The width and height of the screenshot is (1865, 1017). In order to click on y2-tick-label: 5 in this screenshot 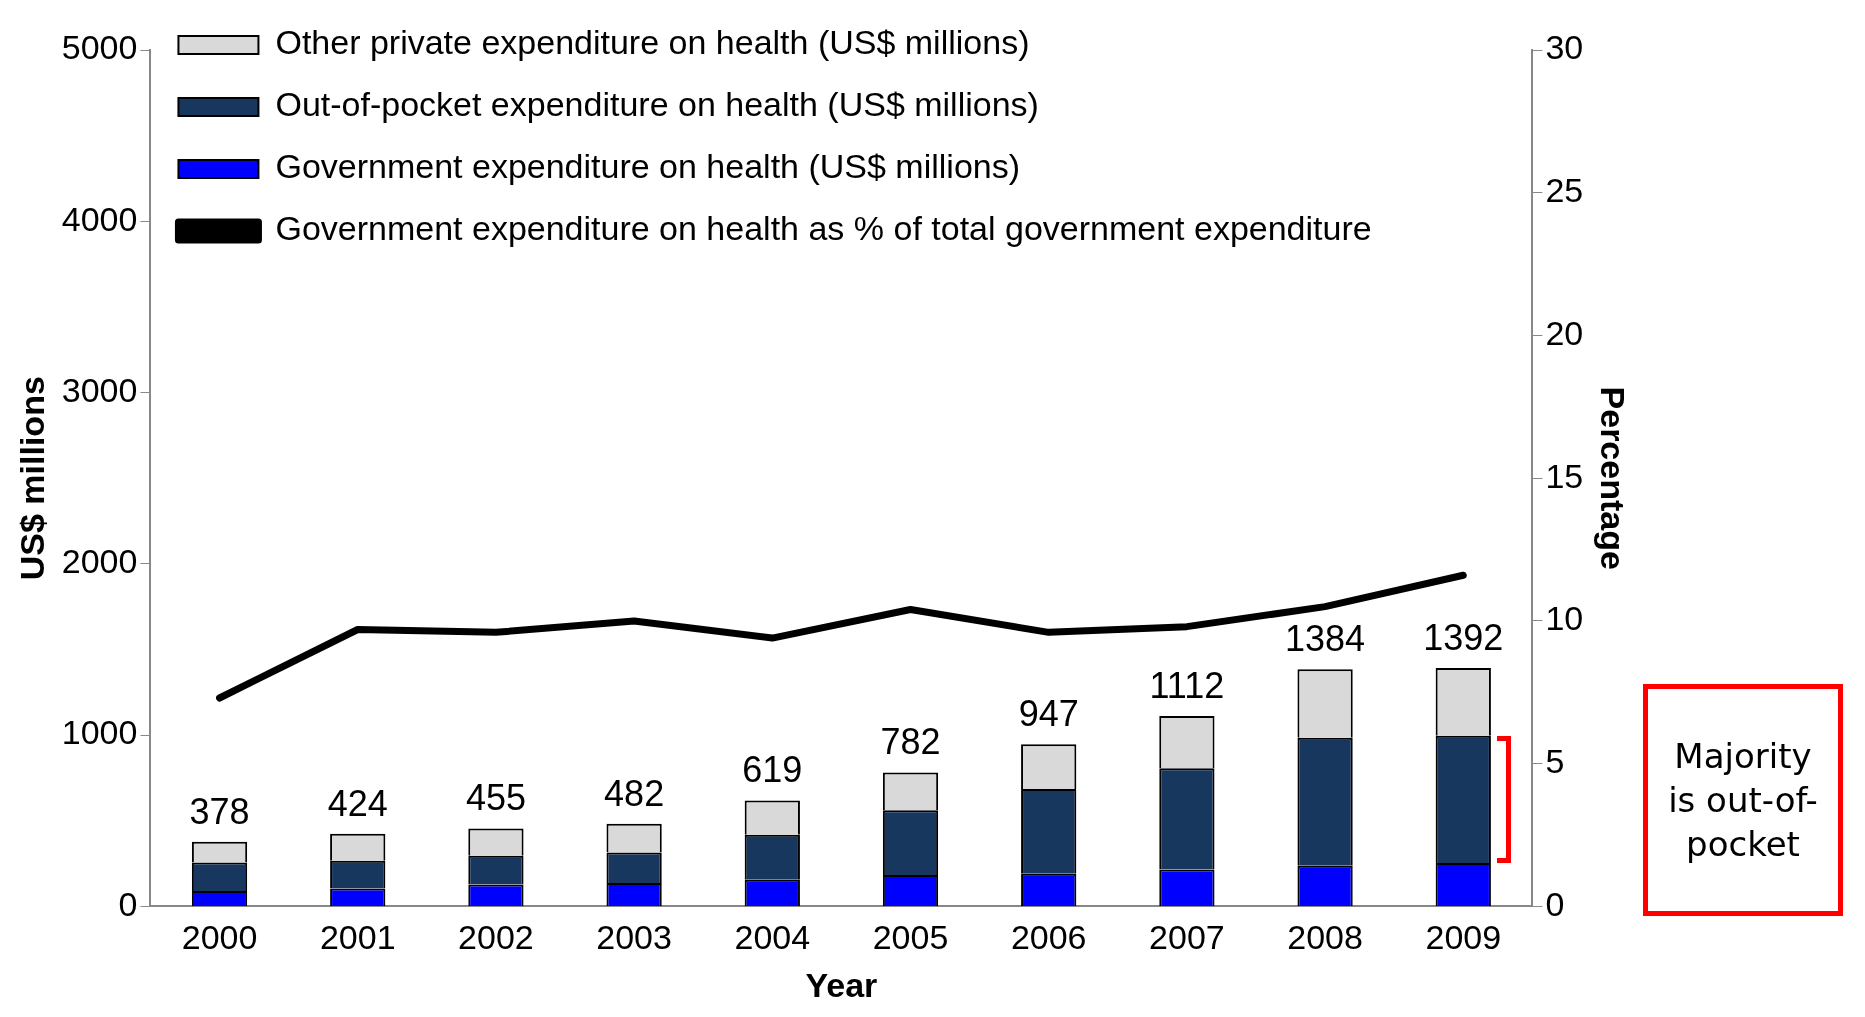, I will do `click(1555, 761)`.